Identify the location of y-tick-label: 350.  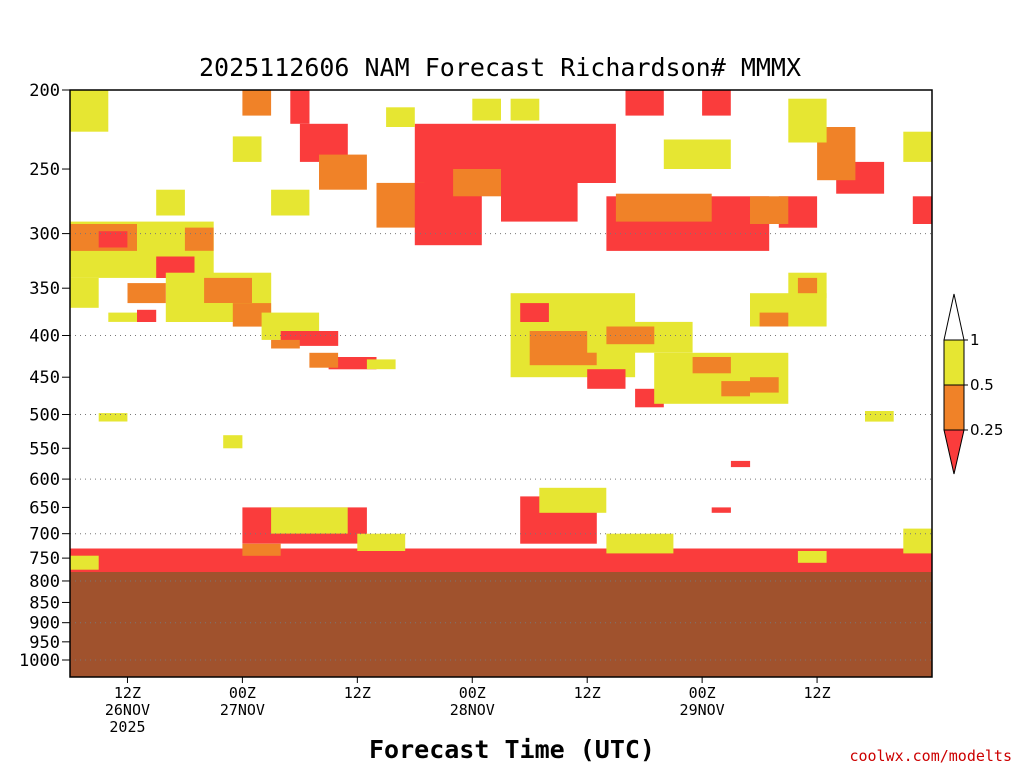
(44, 289).